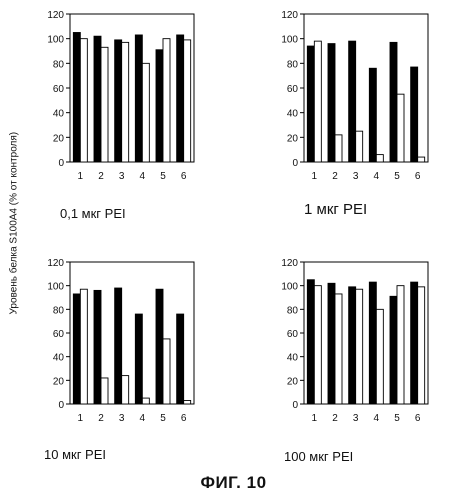 The height and width of the screenshot is (500, 467). What do you see at coordinates (93, 213) in the screenshot?
I see `panel-1-caption: 0,1 мкг PEI` at bounding box center [93, 213].